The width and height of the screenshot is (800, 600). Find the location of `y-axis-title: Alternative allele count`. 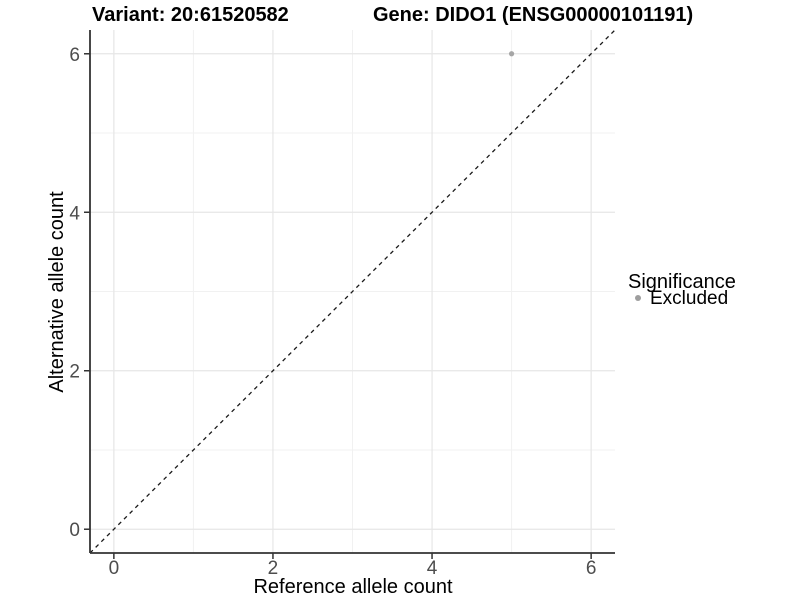

y-axis-title: Alternative allele count is located at coordinates (57, 292).